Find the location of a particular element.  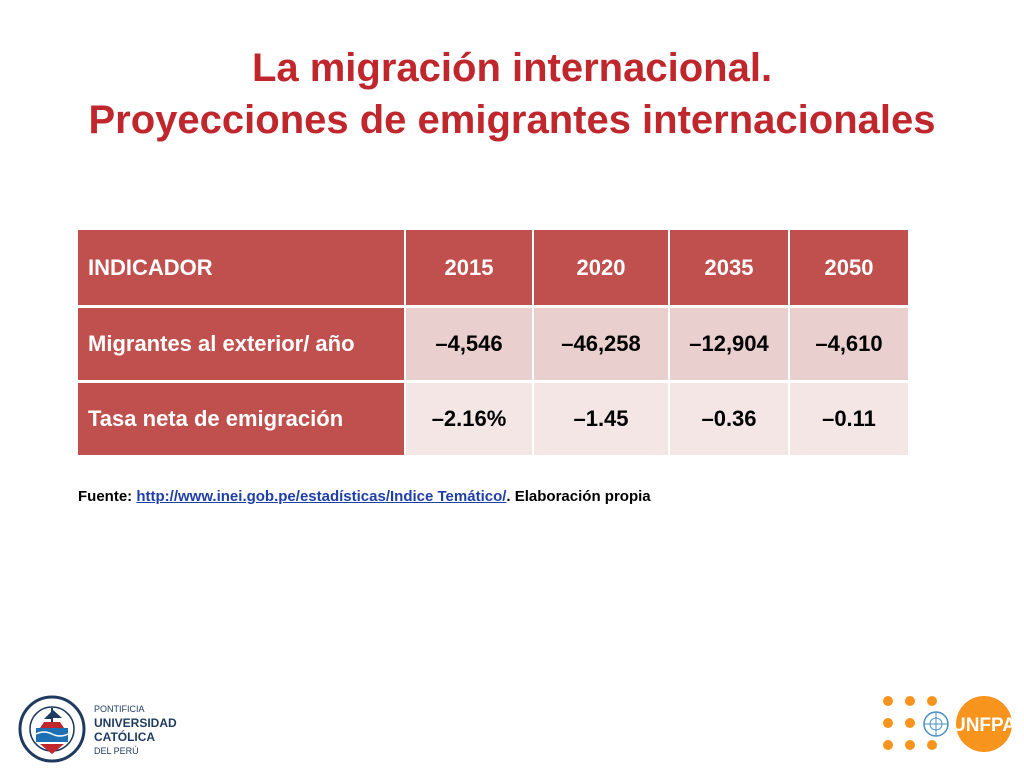

table-header-row: INDICADOR 2015 2020 2035 2050 is located at coordinates (493, 267).